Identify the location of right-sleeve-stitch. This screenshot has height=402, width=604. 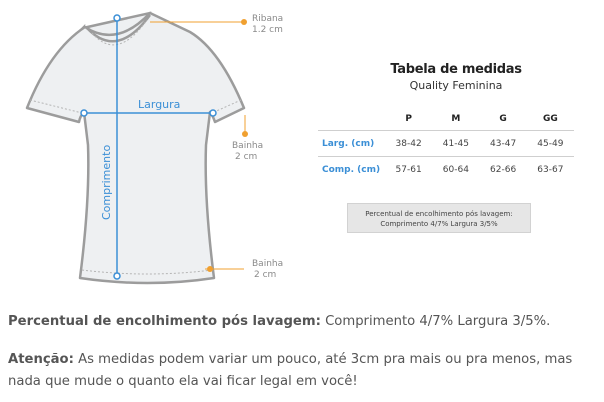
(226, 106).